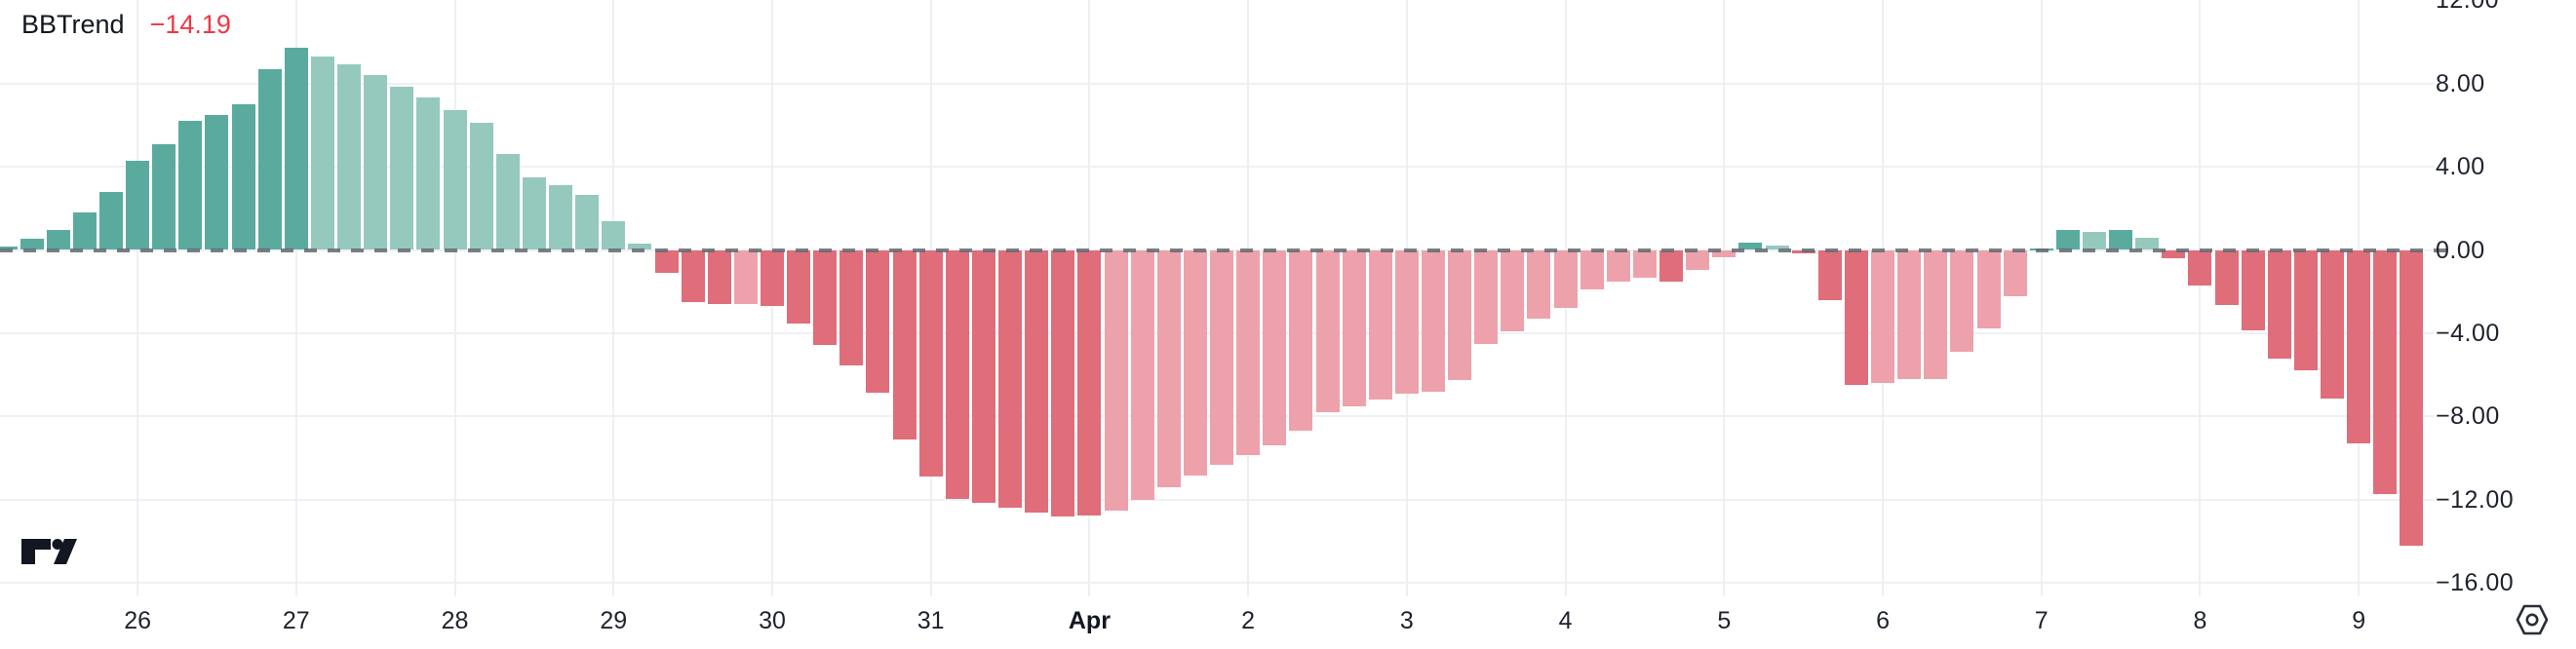 Image resolution: width=2576 pixels, height=649 pixels. What do you see at coordinates (1406, 620) in the screenshot?
I see `time-axis-label: 3` at bounding box center [1406, 620].